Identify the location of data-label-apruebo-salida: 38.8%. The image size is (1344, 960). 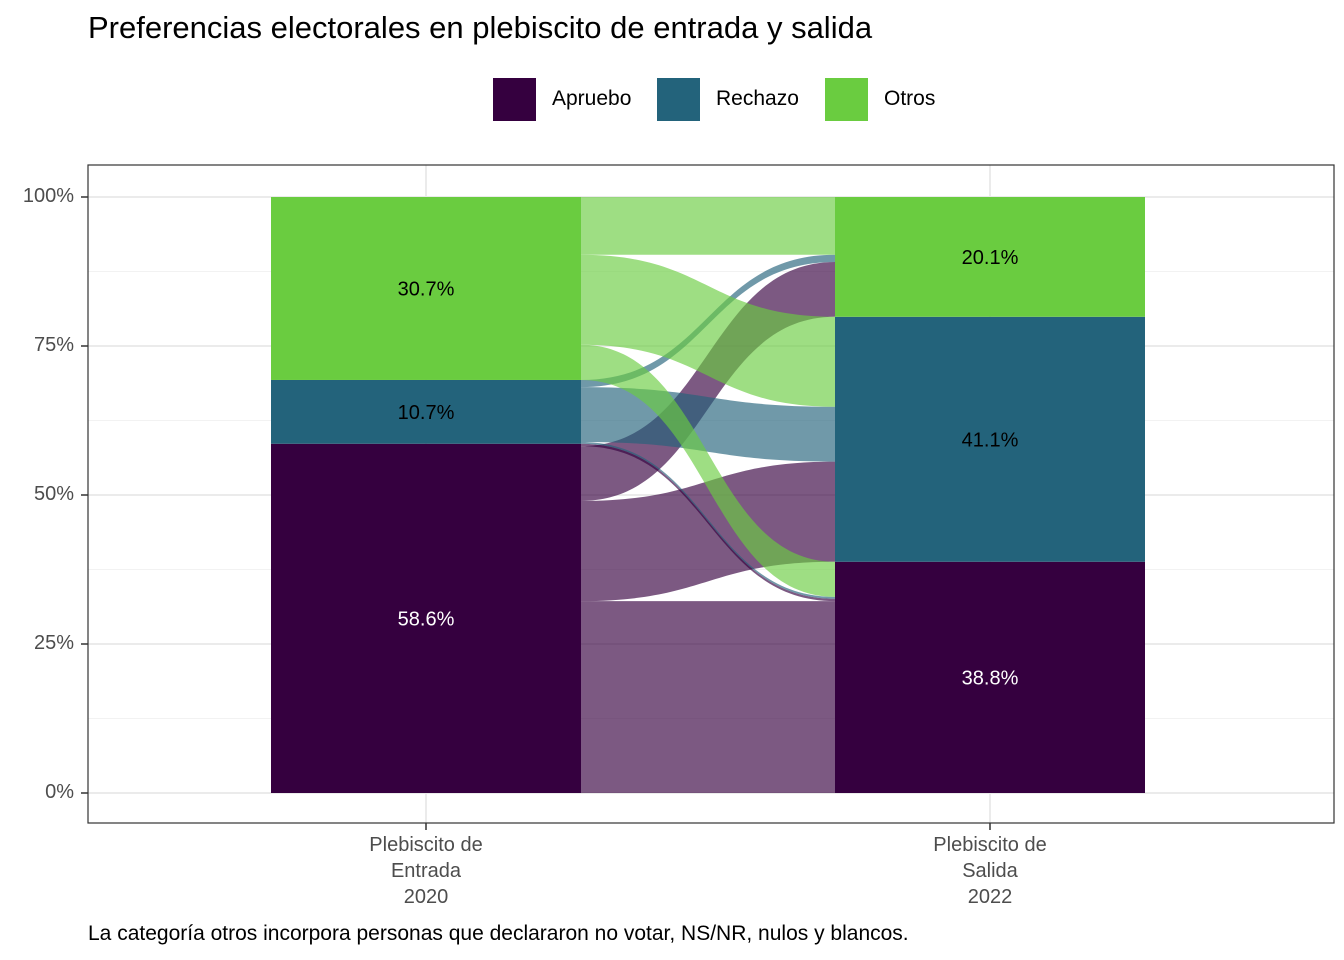
(990, 678).